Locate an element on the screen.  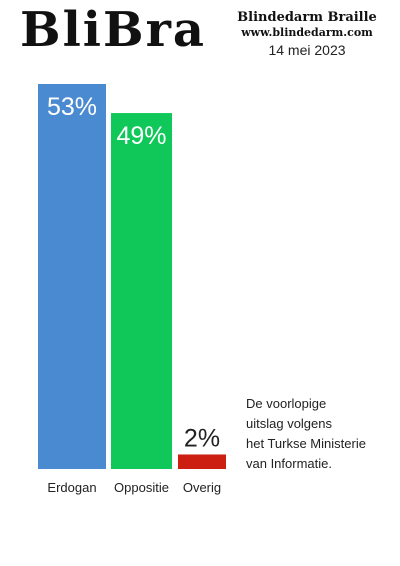
note-line: De voorlopige is located at coordinates (286, 403).